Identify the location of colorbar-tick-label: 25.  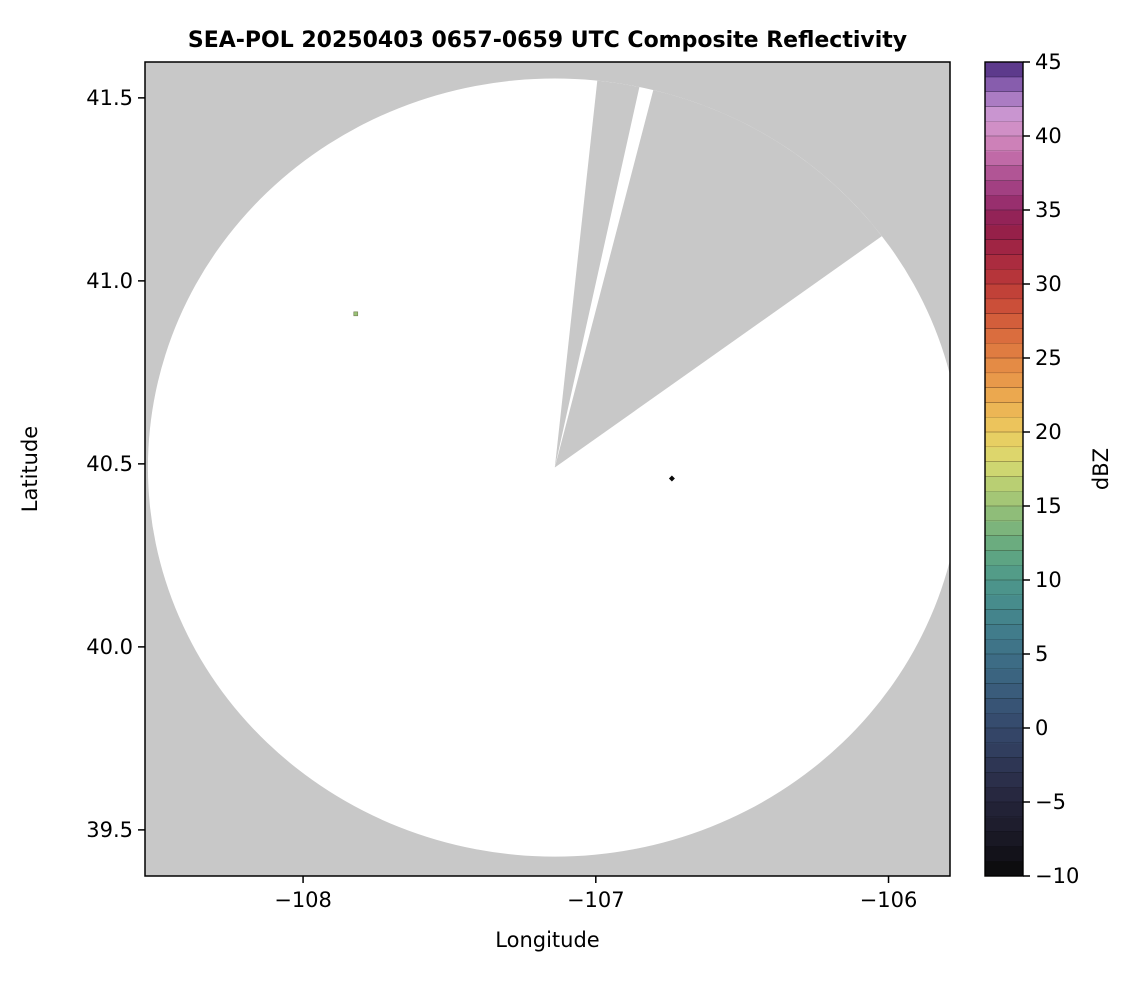
(1048, 358).